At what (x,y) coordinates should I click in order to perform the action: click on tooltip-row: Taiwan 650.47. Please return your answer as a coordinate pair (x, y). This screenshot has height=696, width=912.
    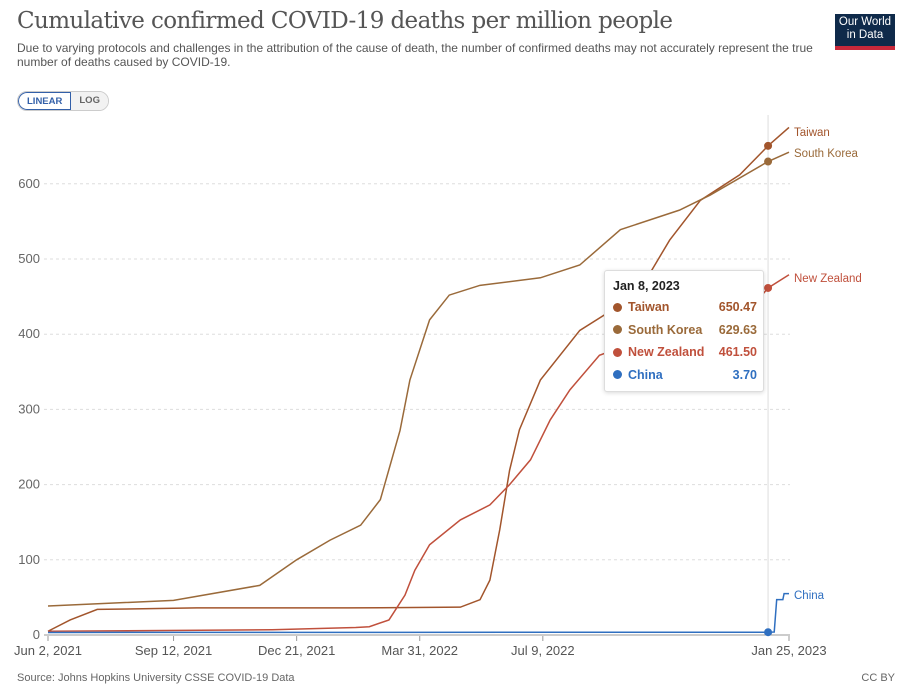
    Looking at the image, I should click on (685, 307).